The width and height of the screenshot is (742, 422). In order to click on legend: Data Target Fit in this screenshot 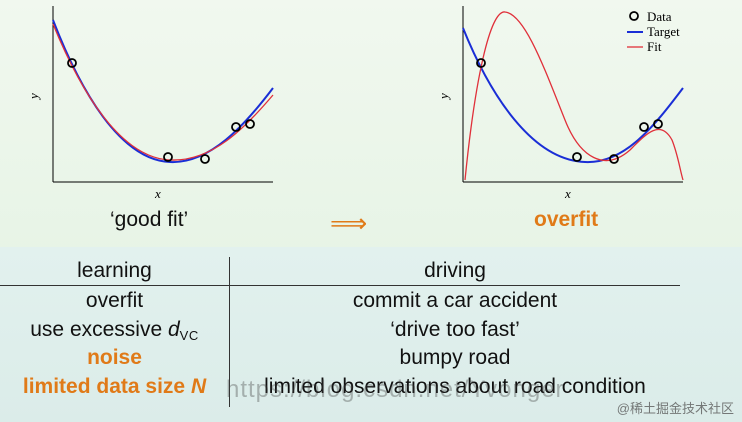, I will do `click(653, 31)`.